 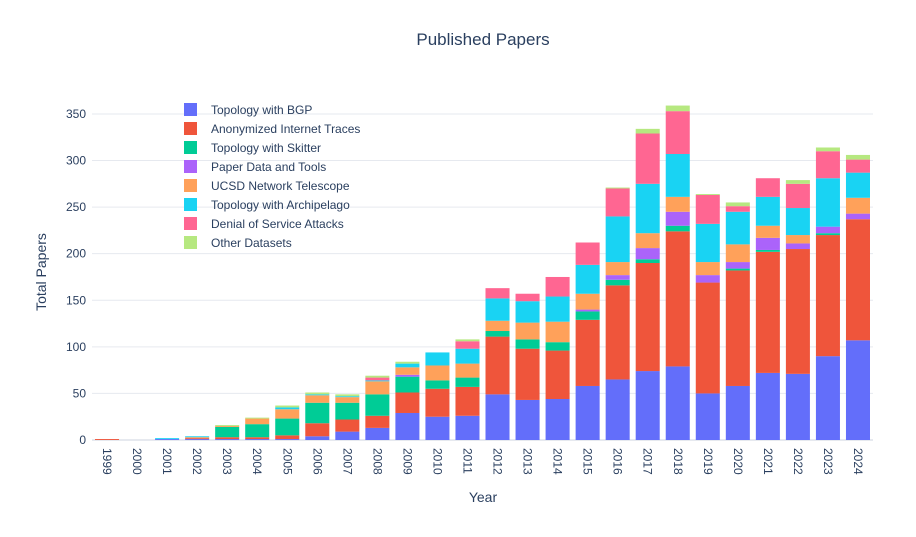 What do you see at coordinates (248, 110) in the screenshot?
I see `legend-item: Topology with BGP` at bounding box center [248, 110].